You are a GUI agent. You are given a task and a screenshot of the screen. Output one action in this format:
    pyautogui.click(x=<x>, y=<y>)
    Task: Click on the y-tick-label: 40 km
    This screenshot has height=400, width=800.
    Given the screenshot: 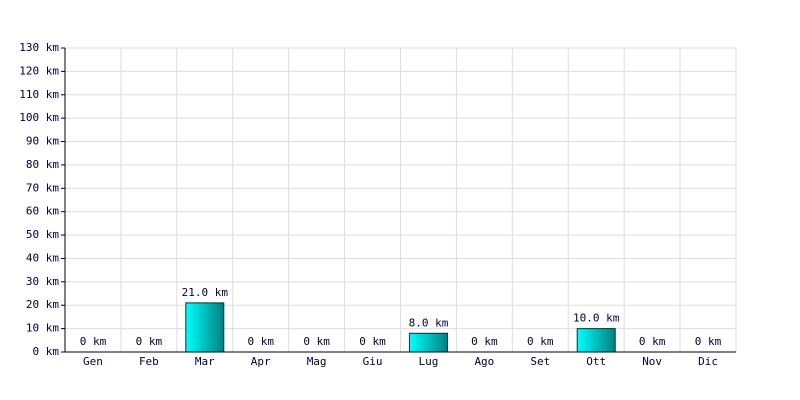 What is the action you would take?
    pyautogui.click(x=42, y=257)
    